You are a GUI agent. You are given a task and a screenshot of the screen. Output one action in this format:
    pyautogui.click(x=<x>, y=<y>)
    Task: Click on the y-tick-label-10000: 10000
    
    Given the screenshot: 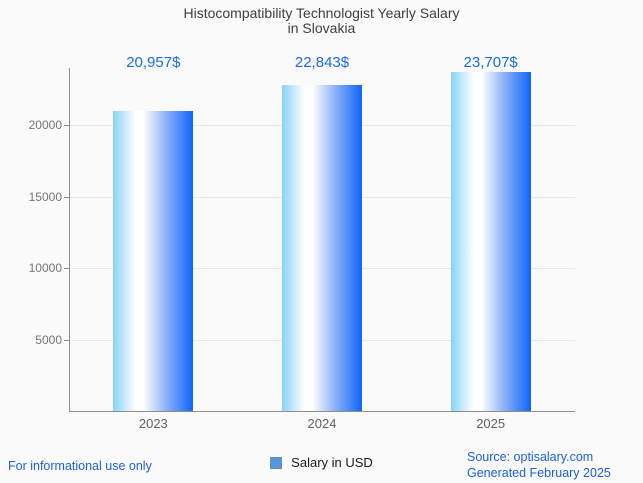 What is the action you would take?
    pyautogui.click(x=45, y=268)
    